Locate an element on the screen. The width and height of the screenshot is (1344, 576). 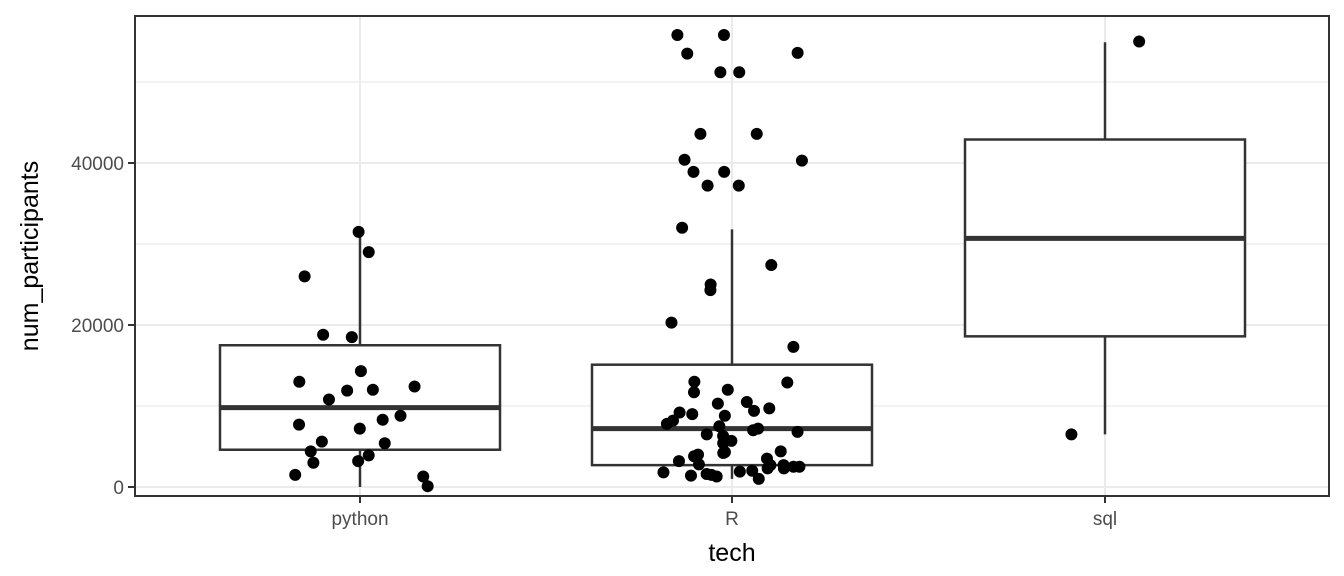
y-tick-label: 0 is located at coordinates (118, 488).